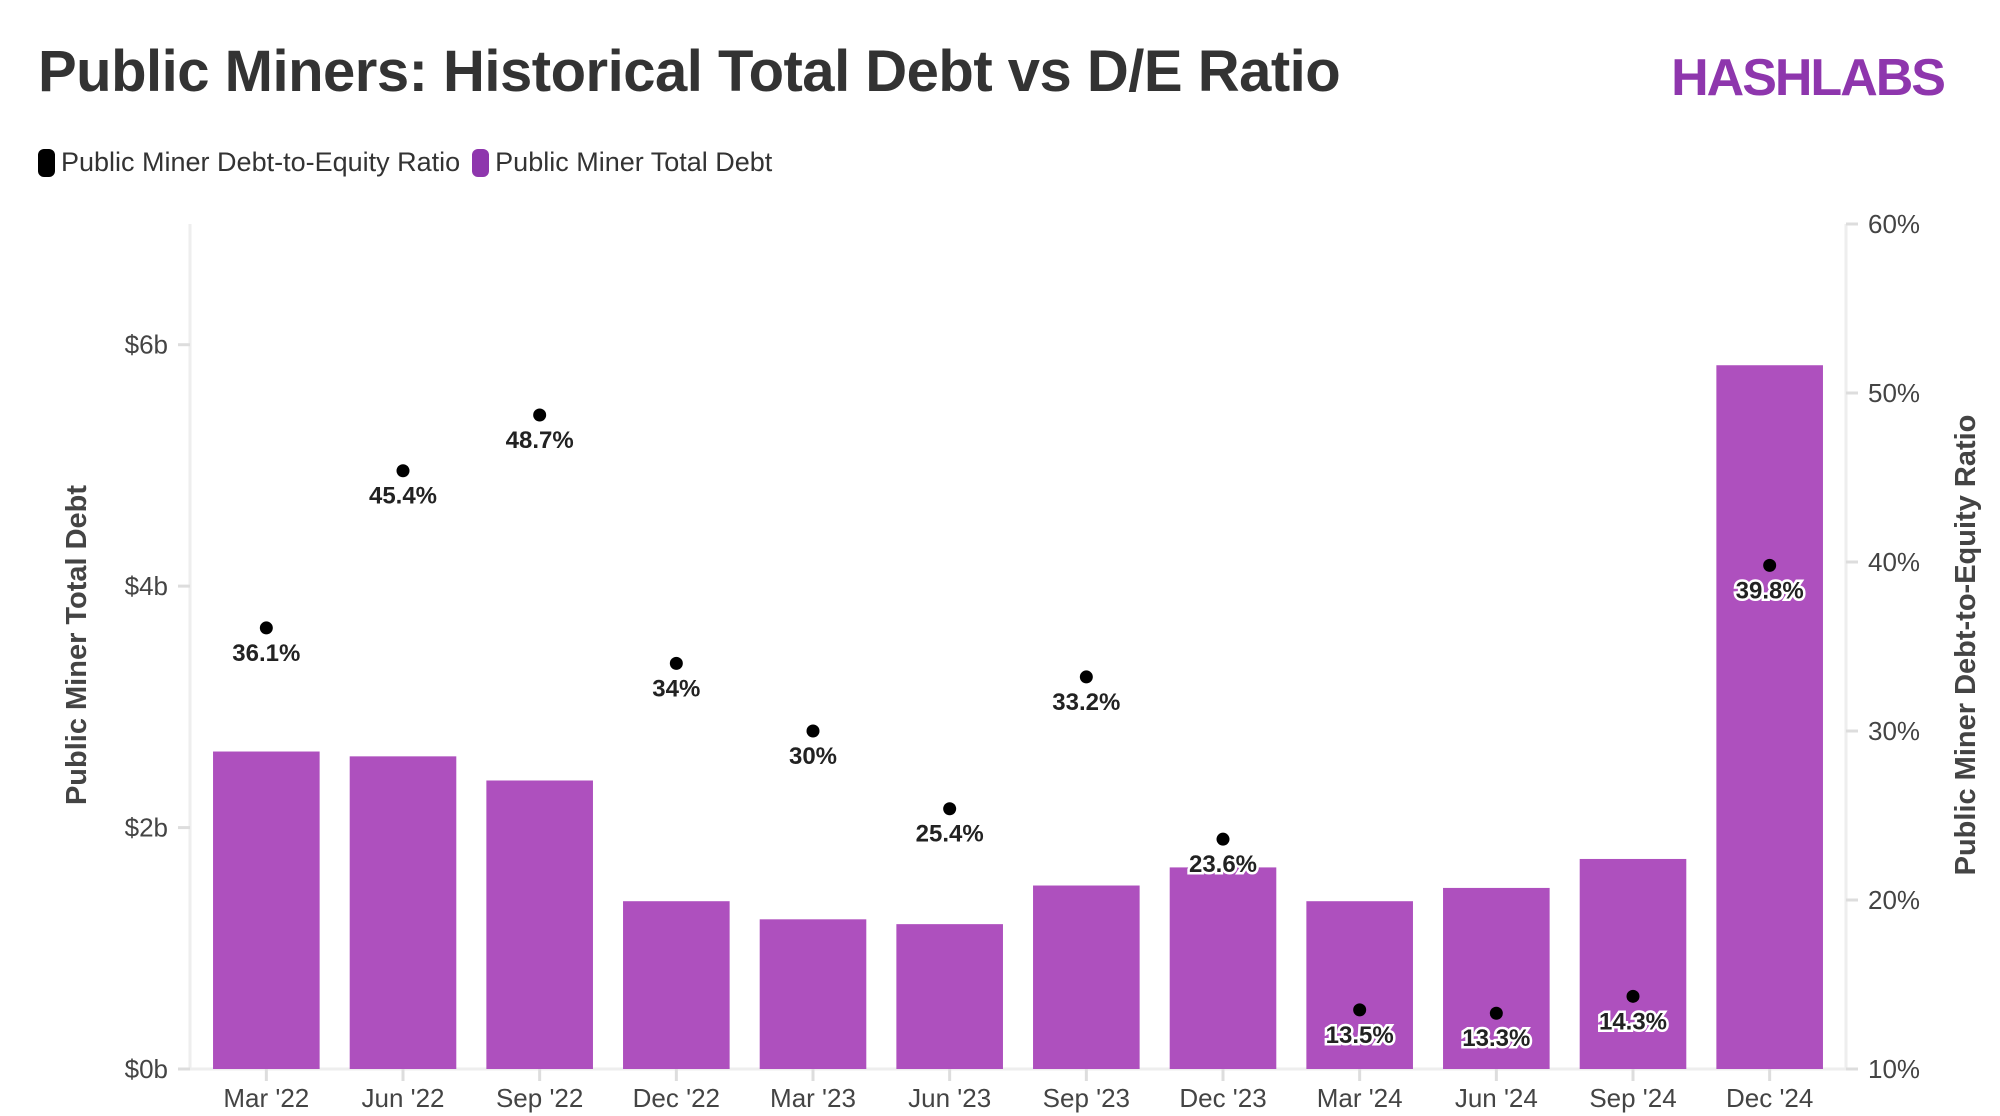  What do you see at coordinates (77, 645) in the screenshot?
I see `y-axis-title-left: Public Miner Total Debt` at bounding box center [77, 645].